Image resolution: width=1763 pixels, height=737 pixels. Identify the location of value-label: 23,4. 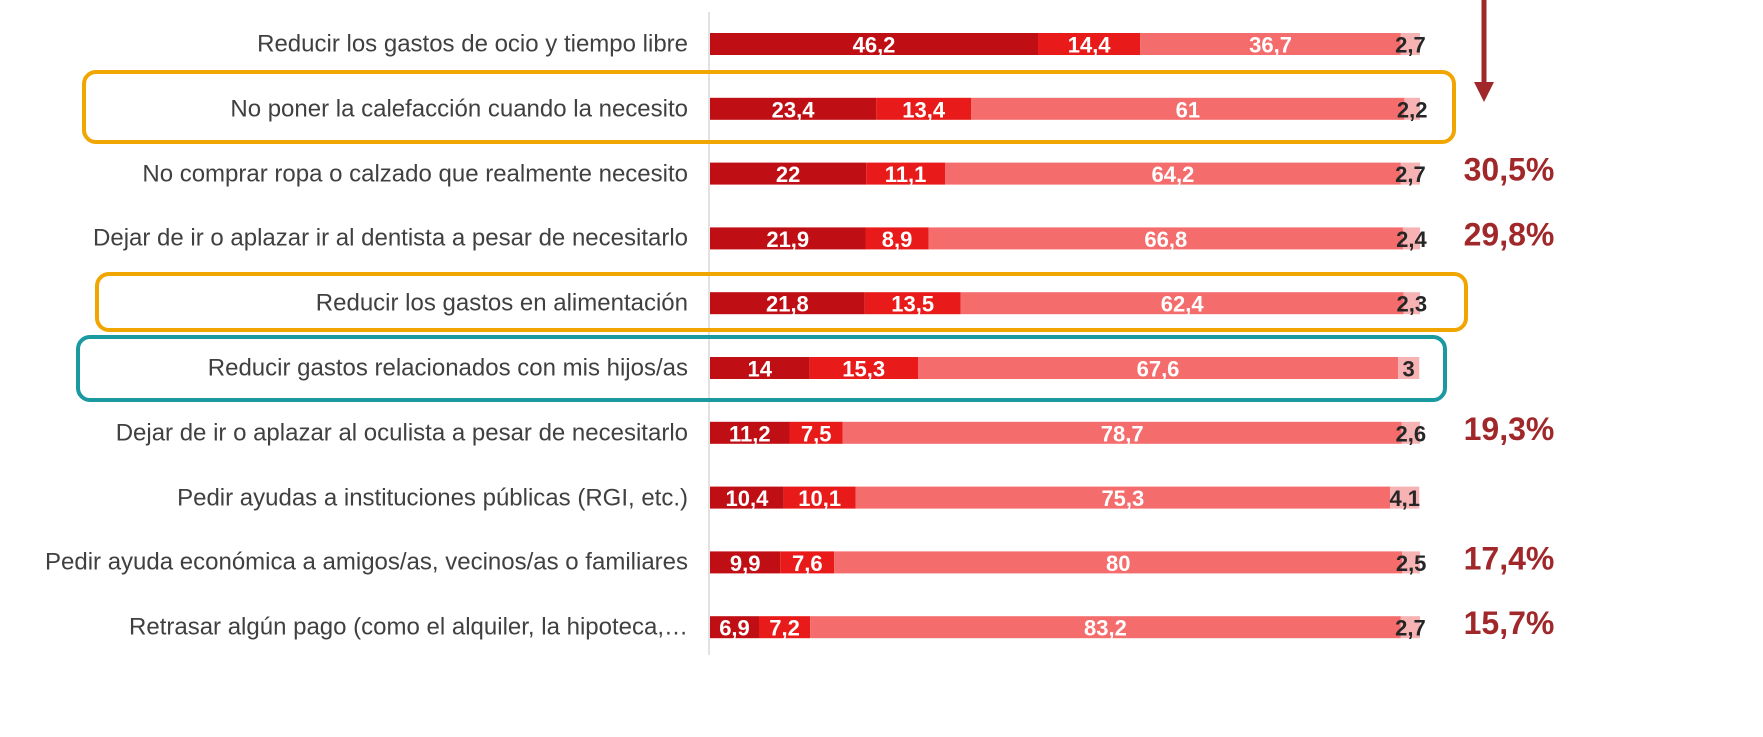
(794, 109).